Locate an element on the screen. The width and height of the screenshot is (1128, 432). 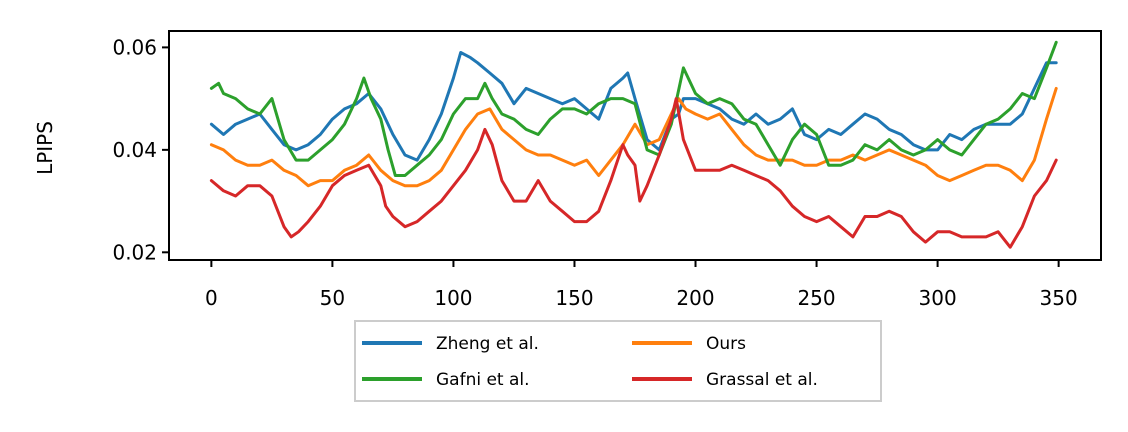
legend-label-gafni-et-al: Gafni et al. is located at coordinates (483, 380).